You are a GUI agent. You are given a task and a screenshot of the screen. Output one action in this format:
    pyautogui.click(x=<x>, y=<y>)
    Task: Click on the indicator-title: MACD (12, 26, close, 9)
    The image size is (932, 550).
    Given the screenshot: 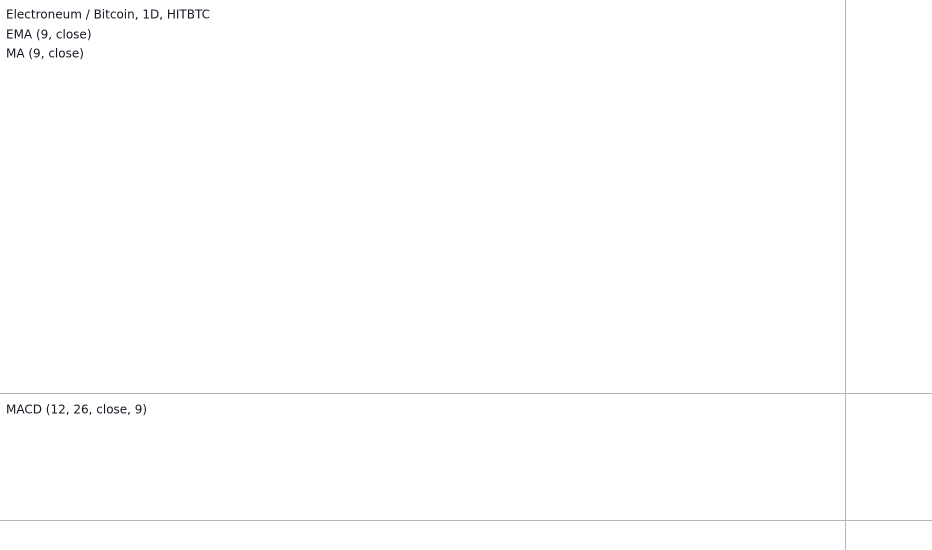 What is the action you would take?
    pyautogui.click(x=76, y=410)
    